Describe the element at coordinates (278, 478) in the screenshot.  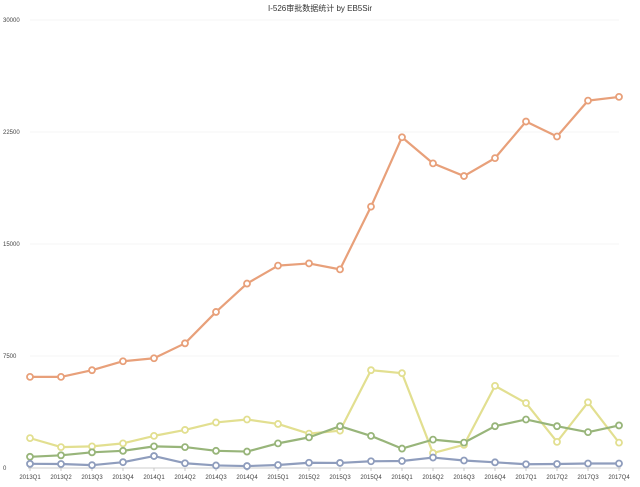
I see `x-tick-label: 2015Q1` at that location.